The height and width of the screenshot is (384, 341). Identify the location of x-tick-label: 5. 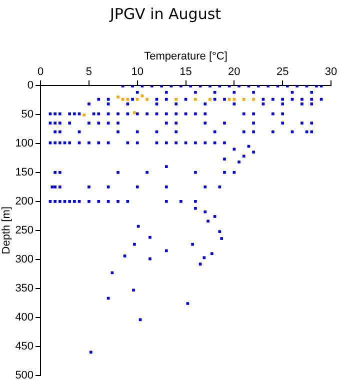
(89, 72).